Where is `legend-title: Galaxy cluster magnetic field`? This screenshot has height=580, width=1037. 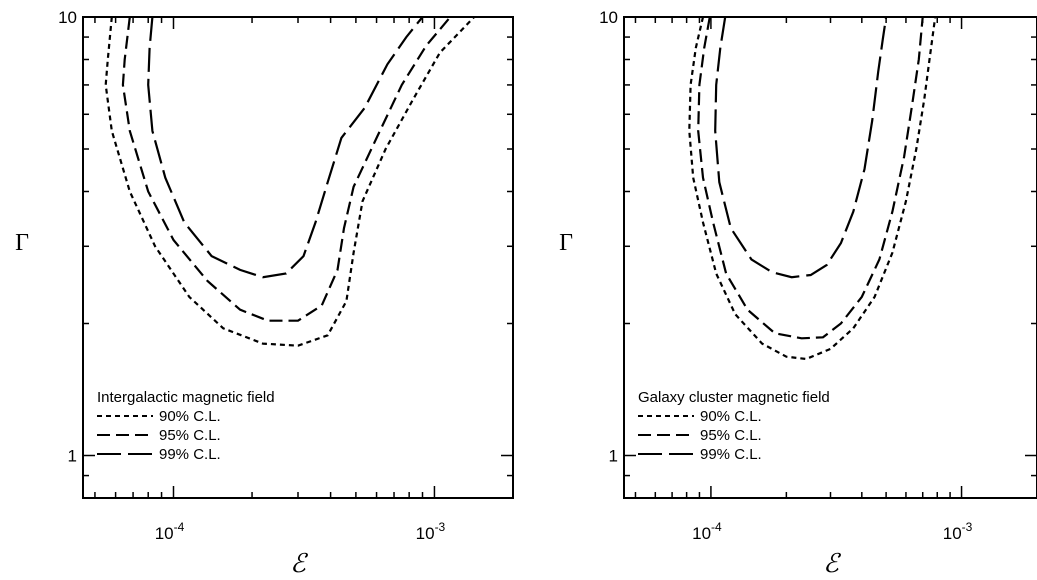 legend-title: Galaxy cluster magnetic field is located at coordinates (734, 397).